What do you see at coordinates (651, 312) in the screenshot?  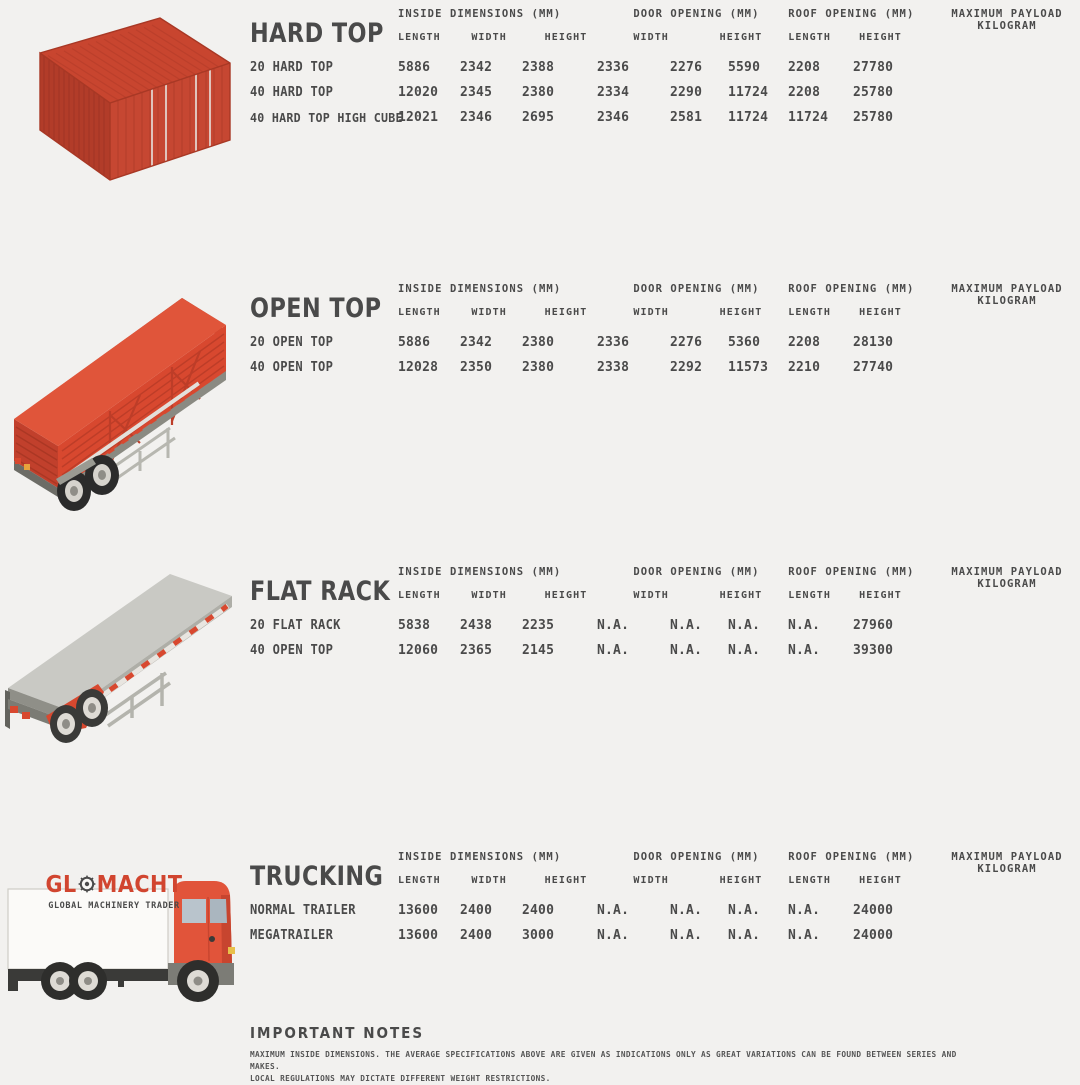 I see `subheader-door-width: WIDTH` at bounding box center [651, 312].